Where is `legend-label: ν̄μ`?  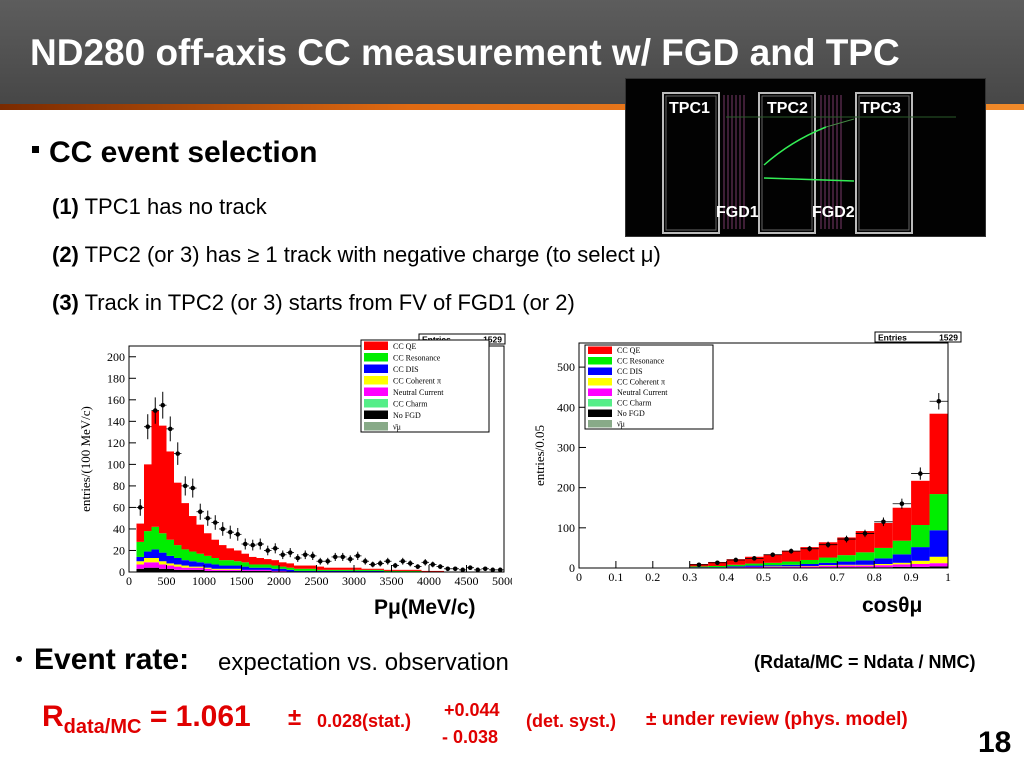
legend-label: ν̄μ is located at coordinates (397, 427).